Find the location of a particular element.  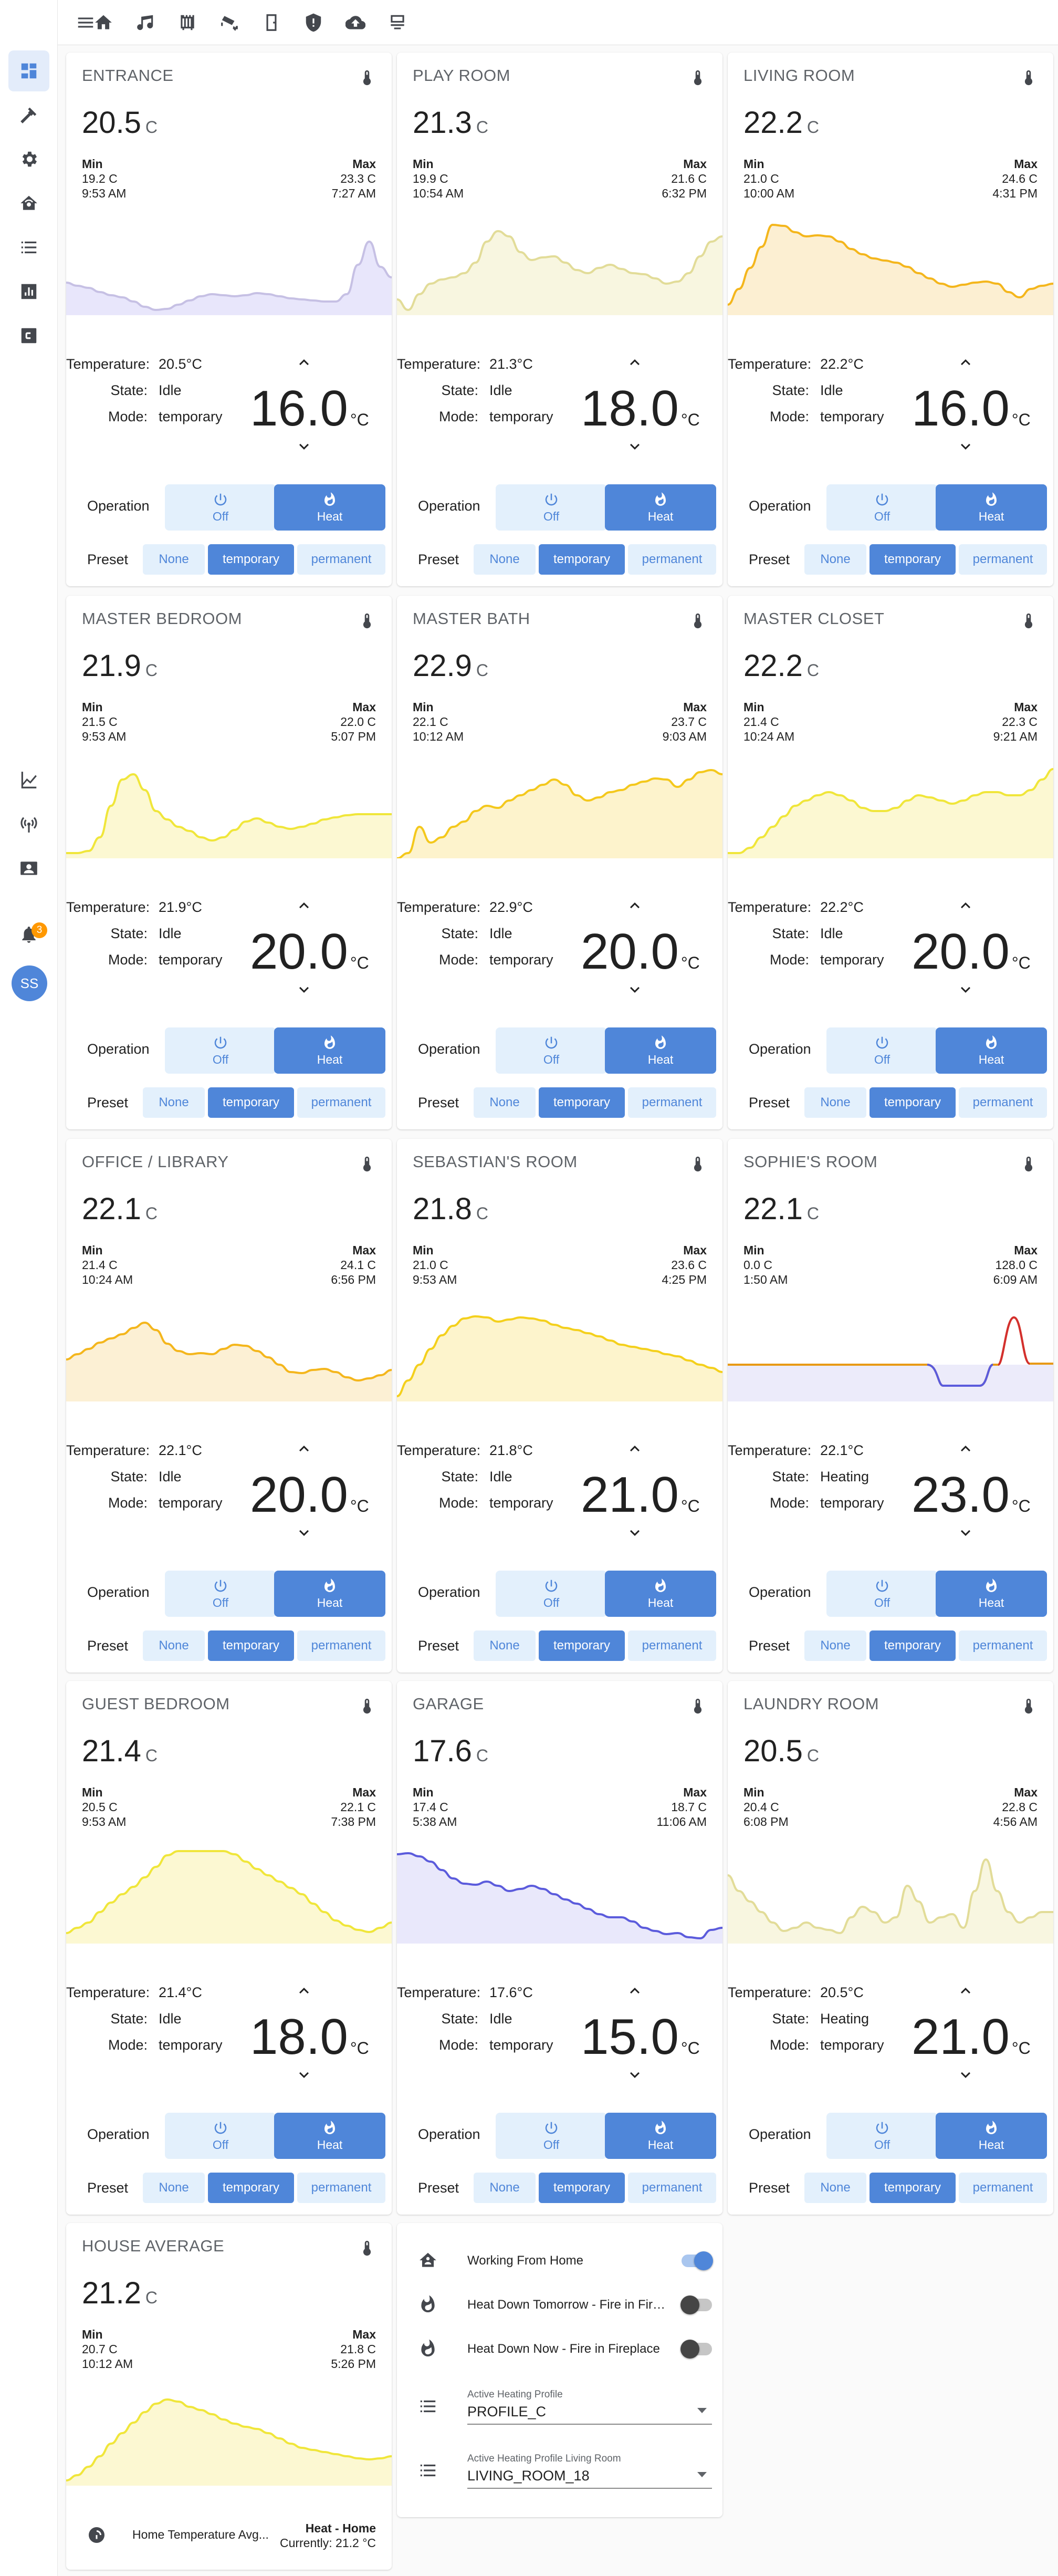

home-automation-icon is located at coordinates (29, 203).